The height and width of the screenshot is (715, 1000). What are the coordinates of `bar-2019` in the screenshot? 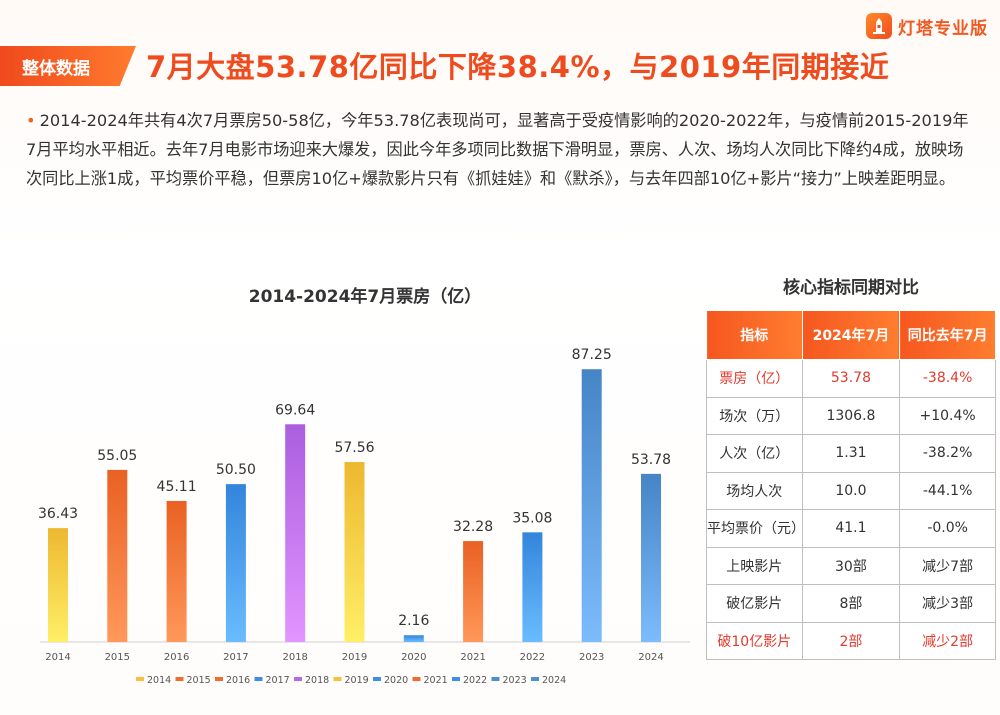 It's located at (354, 552).